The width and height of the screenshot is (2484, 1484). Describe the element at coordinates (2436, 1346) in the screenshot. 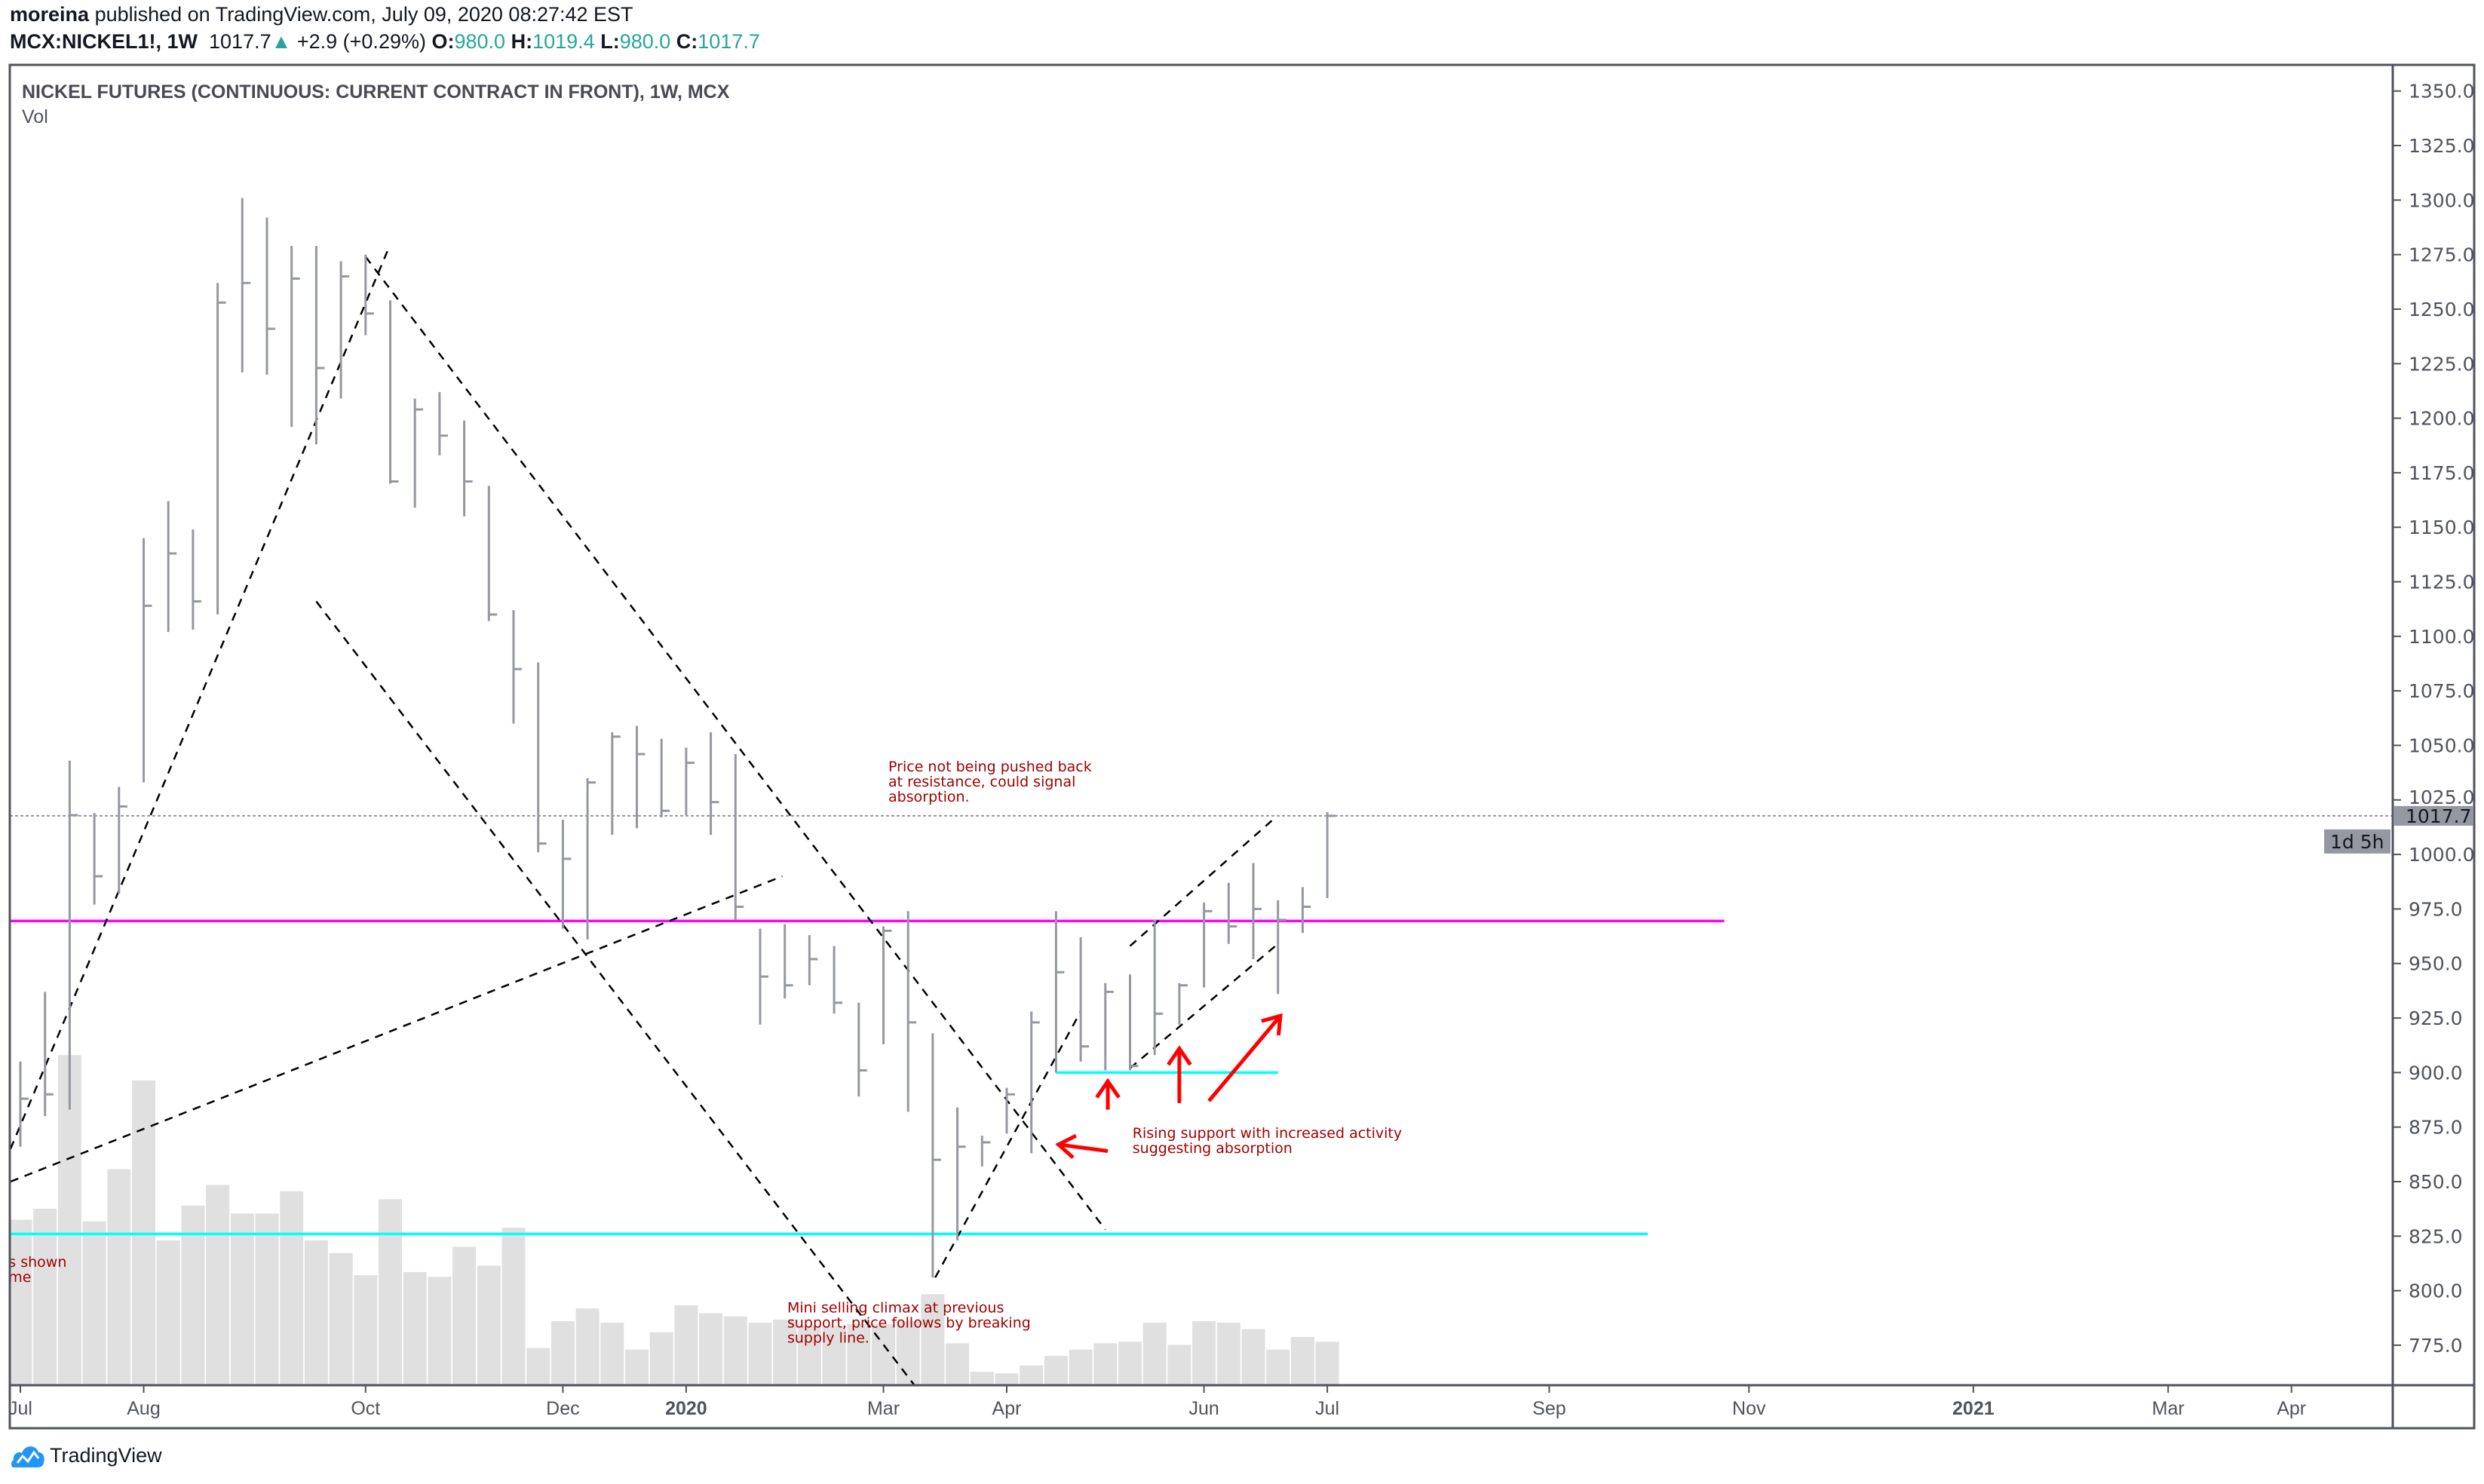

I see `price-tick-label: 775.0` at that location.